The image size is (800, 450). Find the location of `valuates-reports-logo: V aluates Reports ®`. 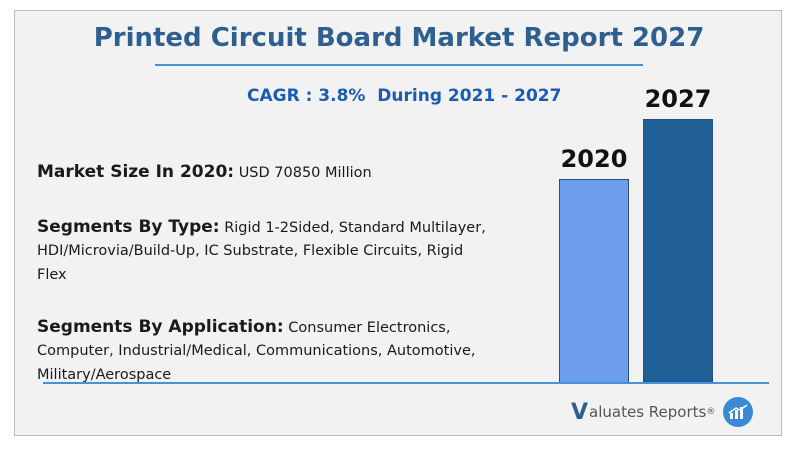

valuates-reports-logo: V aluates Reports ® is located at coordinates (662, 412).